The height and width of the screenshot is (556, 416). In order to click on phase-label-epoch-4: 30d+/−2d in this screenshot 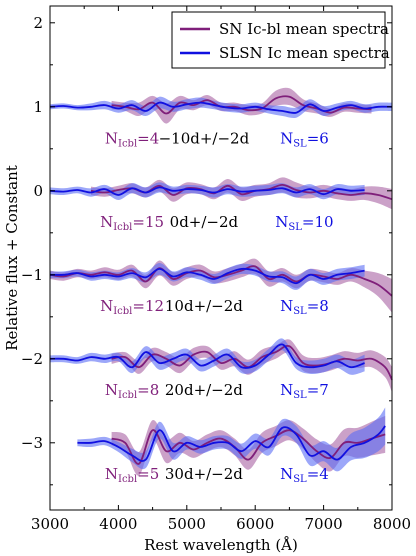, I will do `click(204, 474)`.